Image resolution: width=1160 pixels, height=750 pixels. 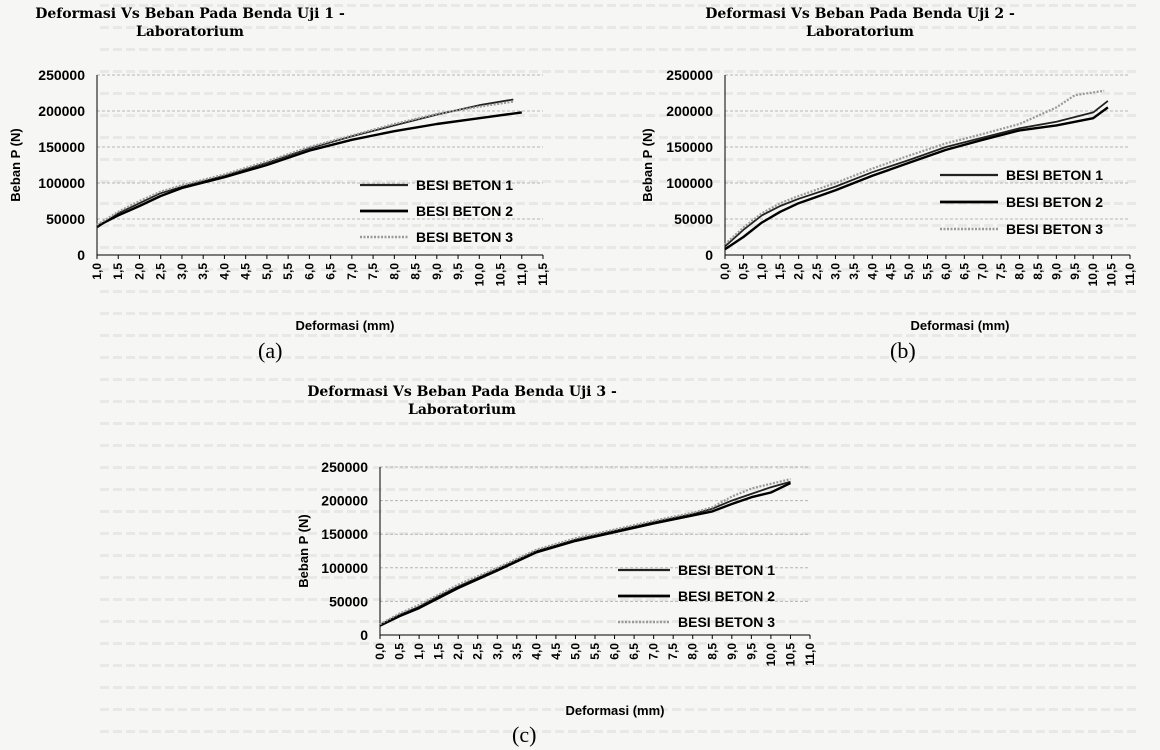 What do you see at coordinates (743, 271) in the screenshot?
I see `x-tick-label: 0,5` at bounding box center [743, 271].